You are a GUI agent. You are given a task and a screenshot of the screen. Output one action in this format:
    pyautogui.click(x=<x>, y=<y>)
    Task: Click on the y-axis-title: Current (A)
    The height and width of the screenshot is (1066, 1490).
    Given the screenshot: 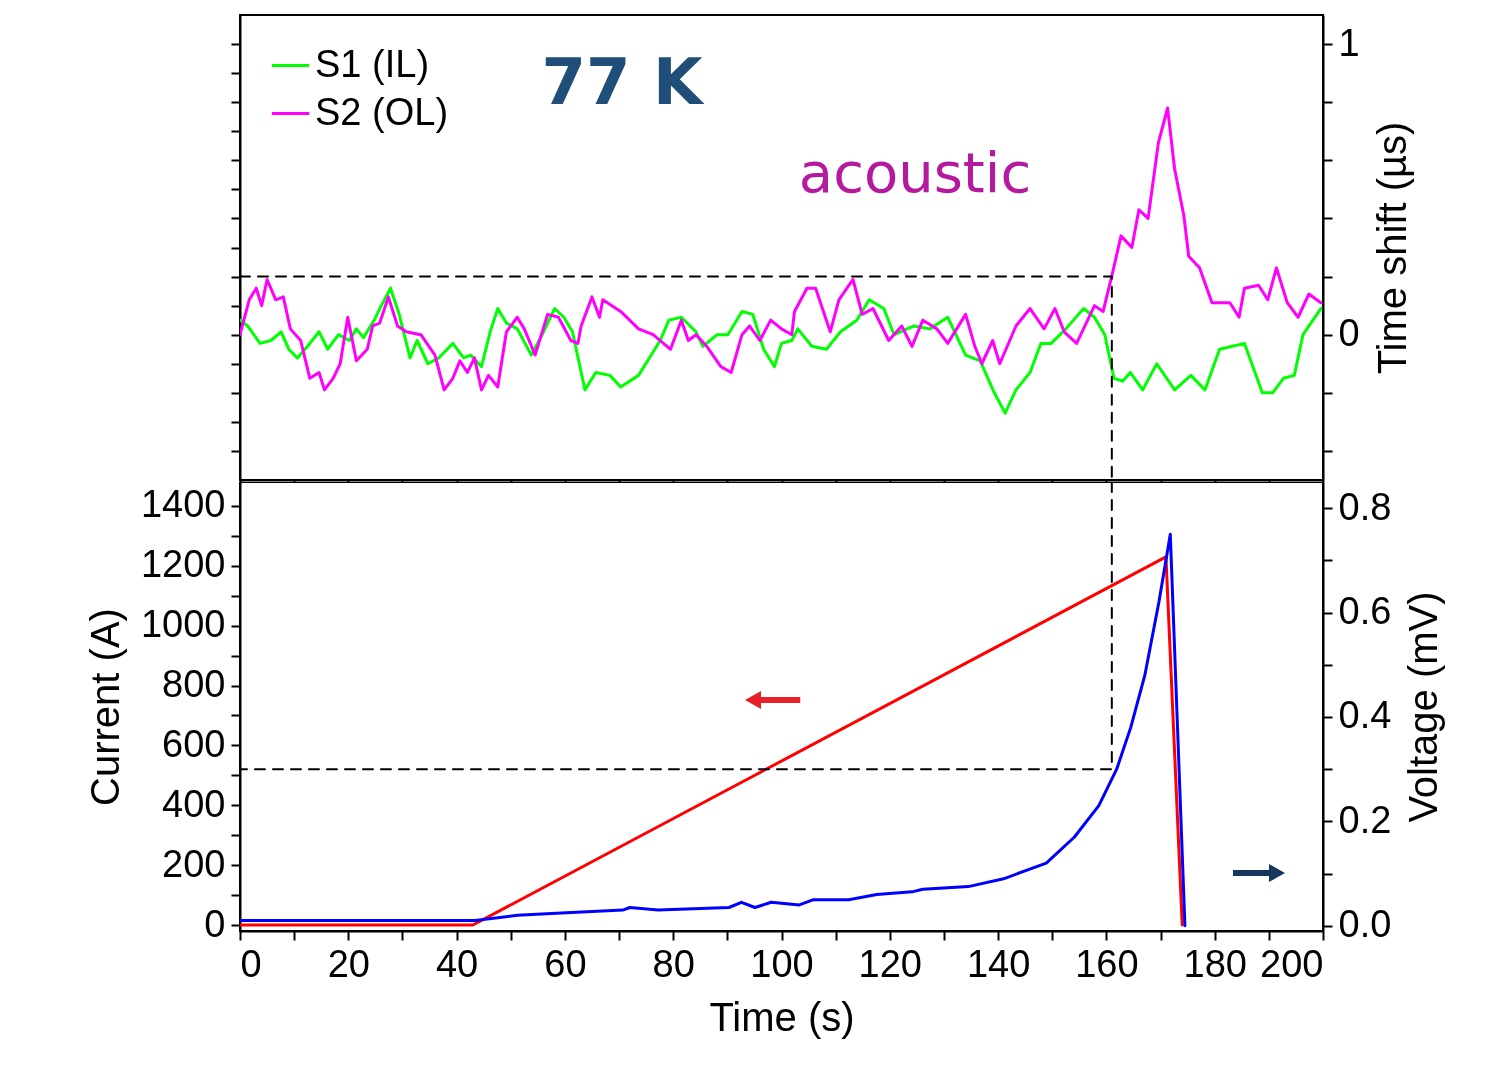 What is the action you would take?
    pyautogui.click(x=104, y=707)
    